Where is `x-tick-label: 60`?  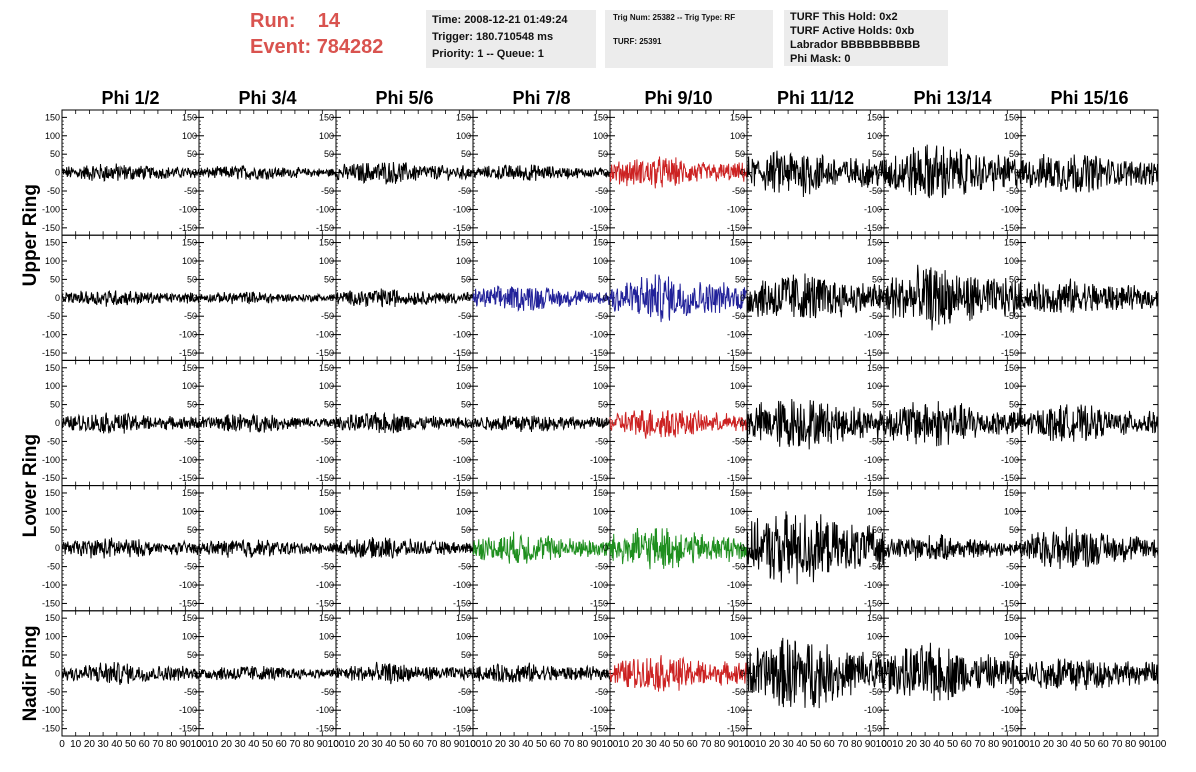
x-tick-label: 60 is located at coordinates (693, 744).